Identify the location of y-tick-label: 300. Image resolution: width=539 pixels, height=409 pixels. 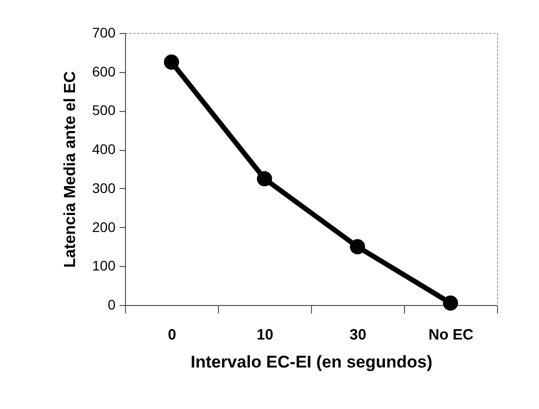
(104, 188).